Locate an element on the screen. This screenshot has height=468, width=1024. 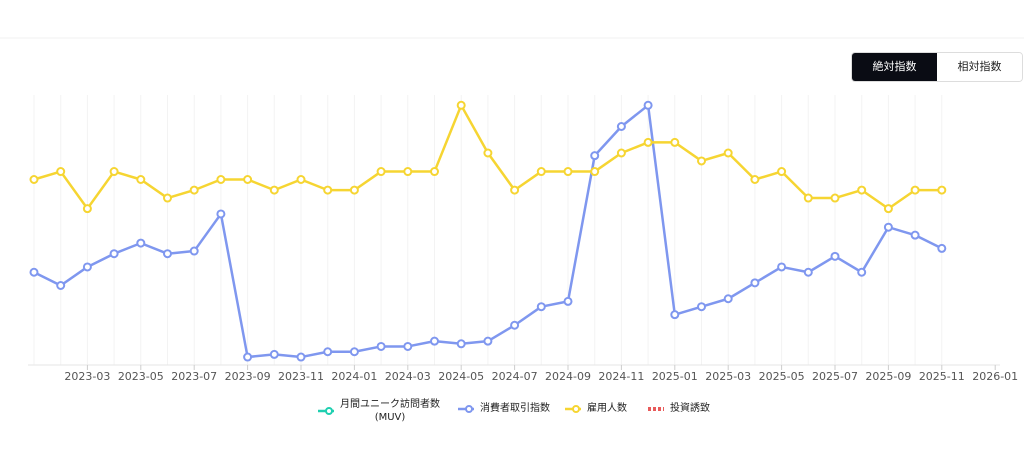
legend-label: 雇用人数 is located at coordinates (607, 408).